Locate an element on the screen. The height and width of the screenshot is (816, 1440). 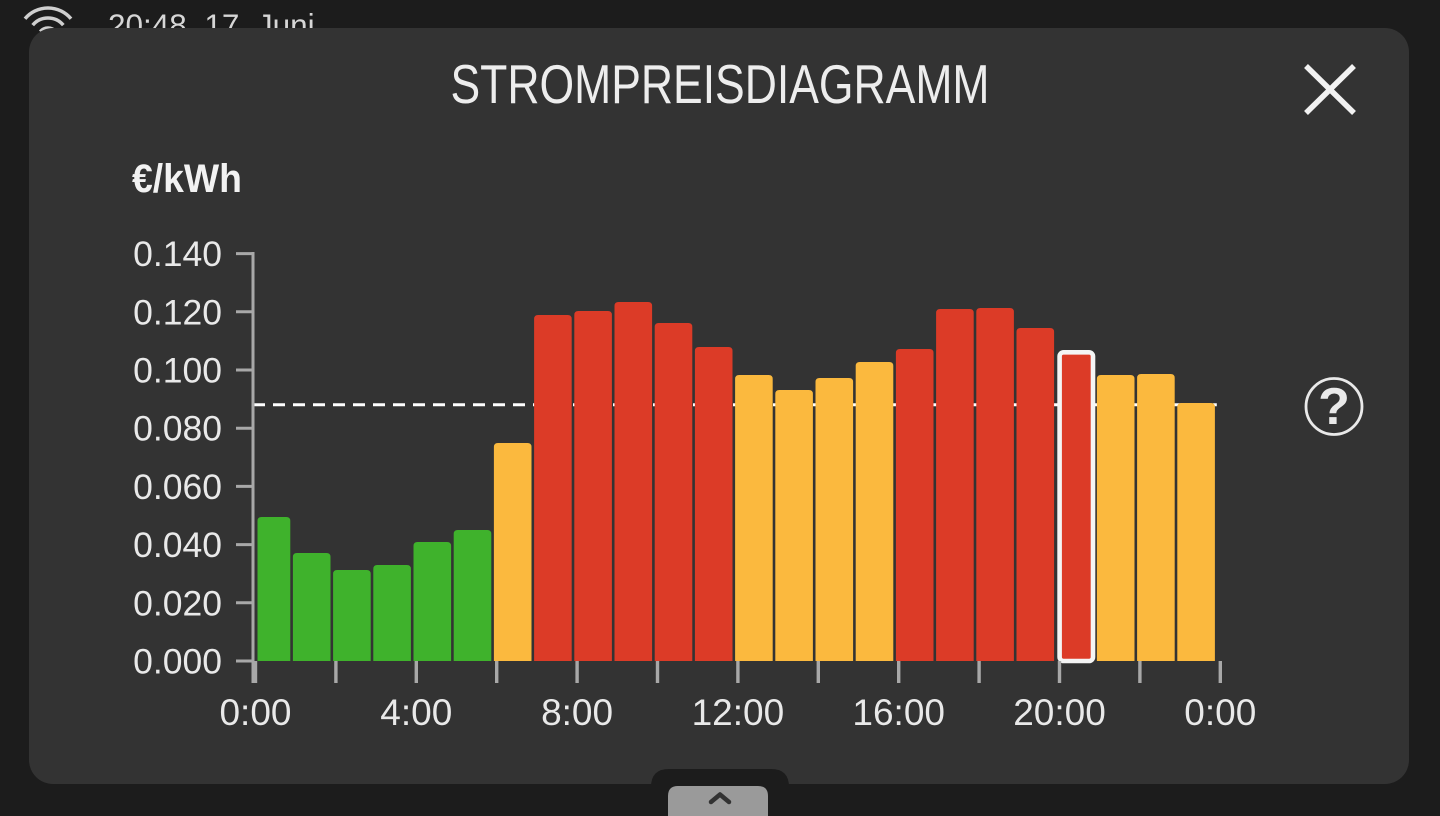
svg-text: 12:00 is located at coordinates (738, 712).